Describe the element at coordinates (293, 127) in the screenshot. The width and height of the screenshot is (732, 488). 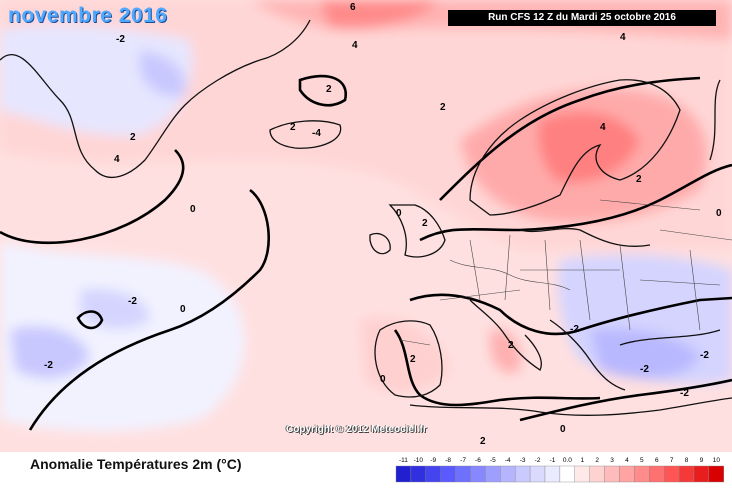
I see `contour-label-iceland-2: 2` at that location.